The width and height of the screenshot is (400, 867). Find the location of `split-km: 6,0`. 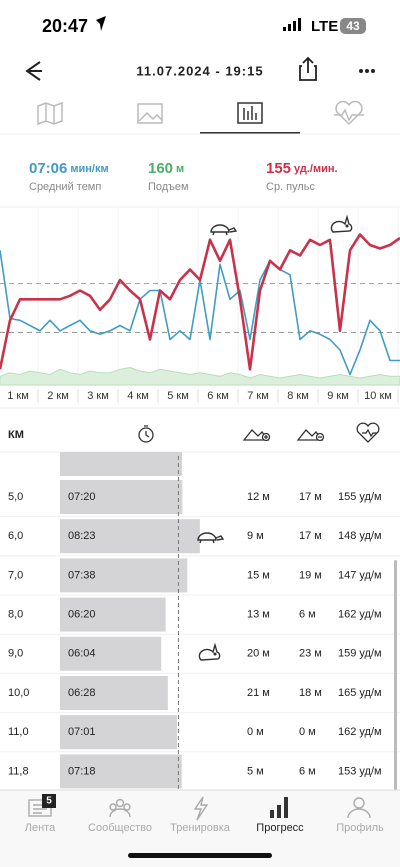

split-km: 6,0 is located at coordinates (15, 536).